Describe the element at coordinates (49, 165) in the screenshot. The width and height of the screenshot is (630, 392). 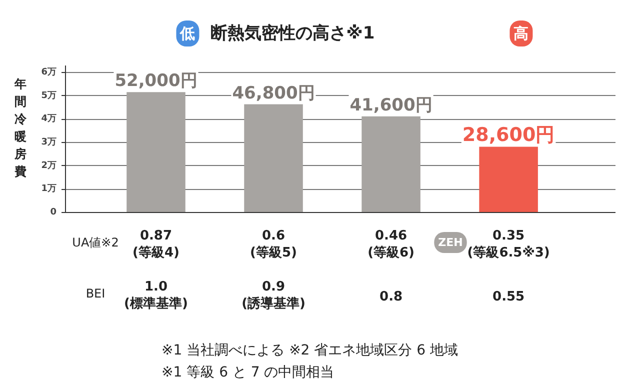
I see `y-tick-label: 2万` at that location.